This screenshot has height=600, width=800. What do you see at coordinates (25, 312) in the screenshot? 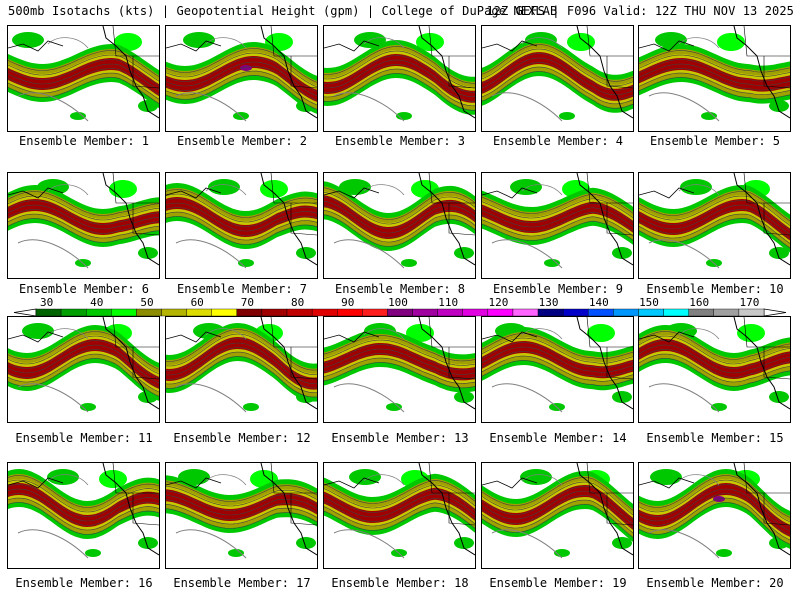
I see `colorbar-arrow-left` at bounding box center [25, 312].